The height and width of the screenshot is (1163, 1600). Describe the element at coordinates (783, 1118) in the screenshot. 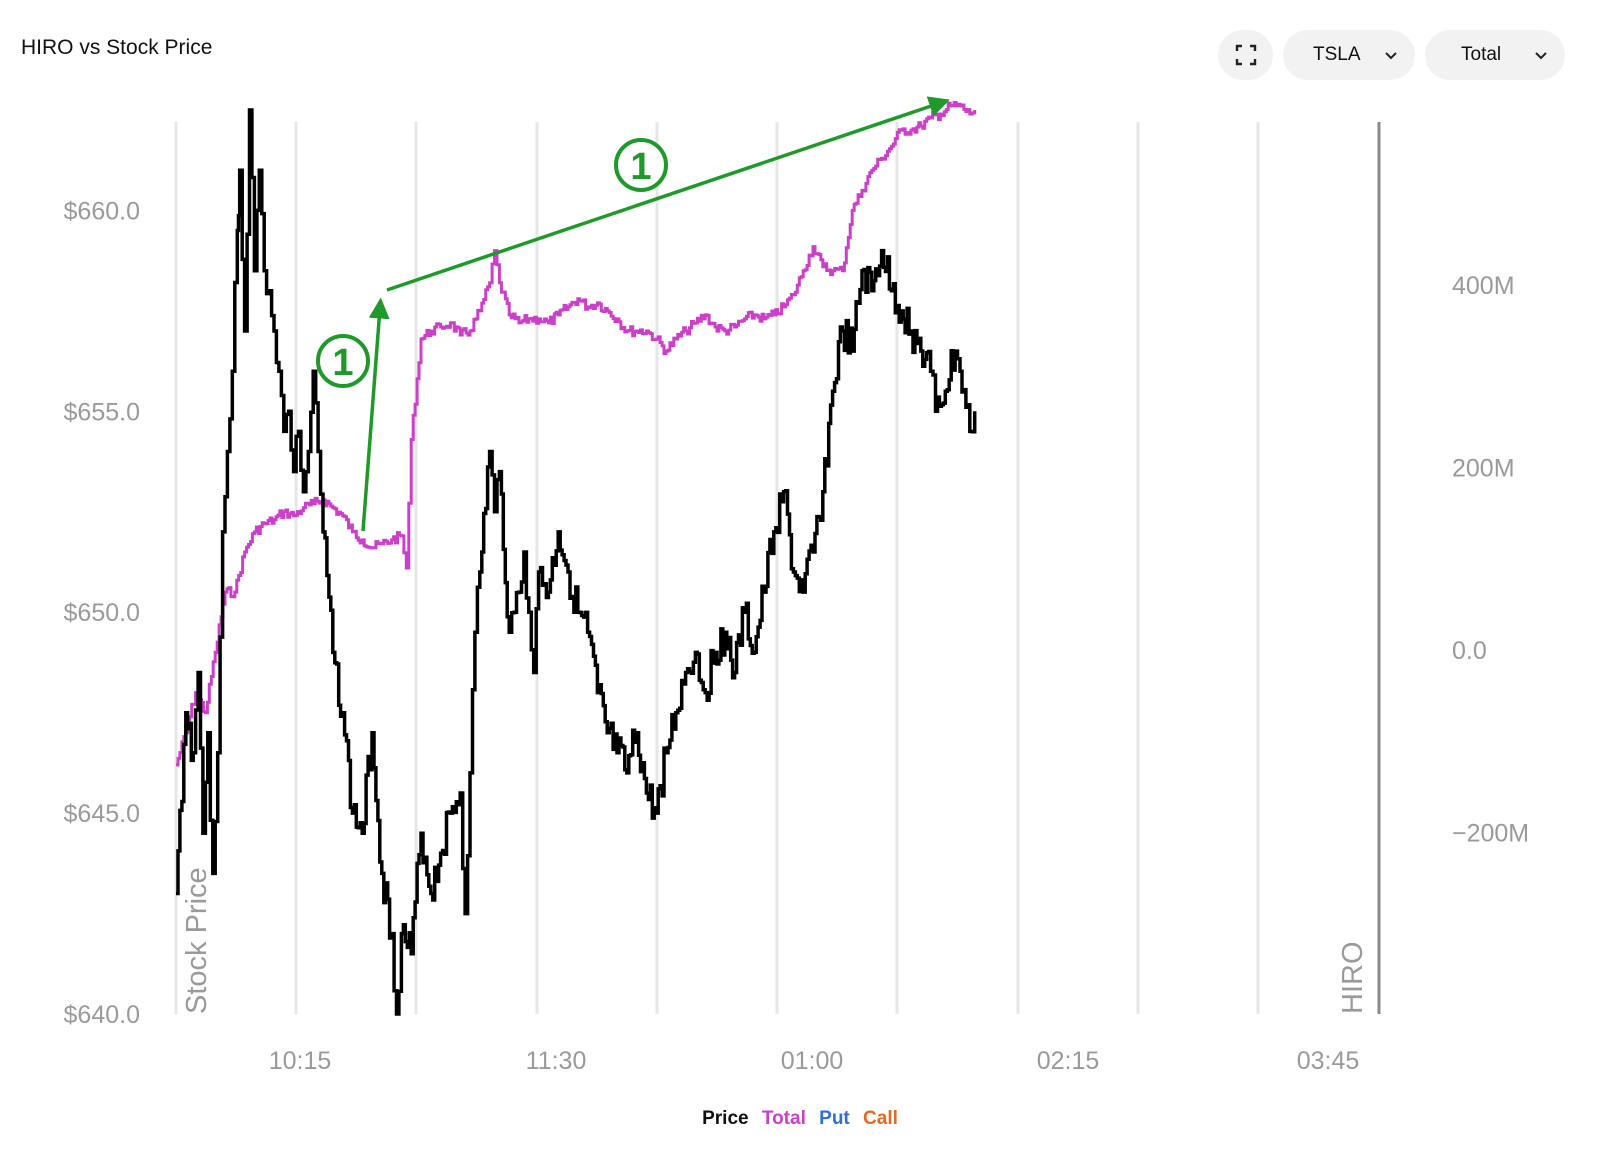

I see `legend-total: Total` at that location.